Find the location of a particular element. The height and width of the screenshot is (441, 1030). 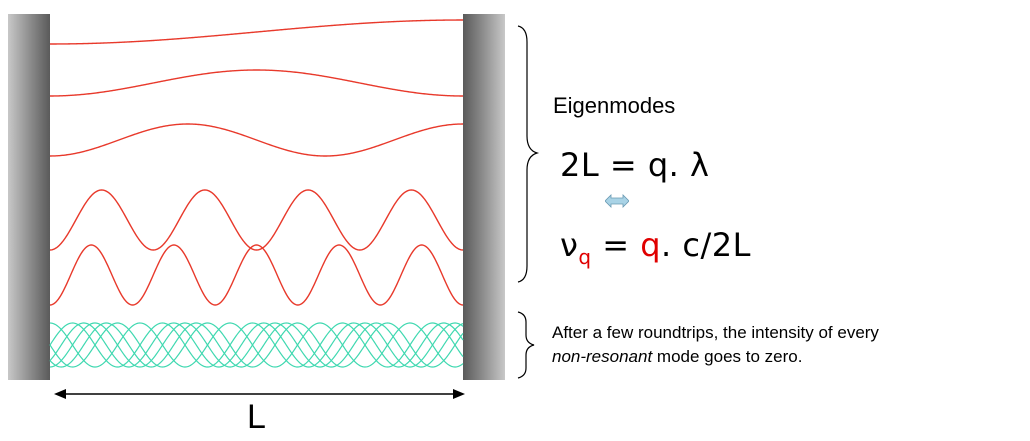

equation2-nu: ν is located at coordinates (569, 245).